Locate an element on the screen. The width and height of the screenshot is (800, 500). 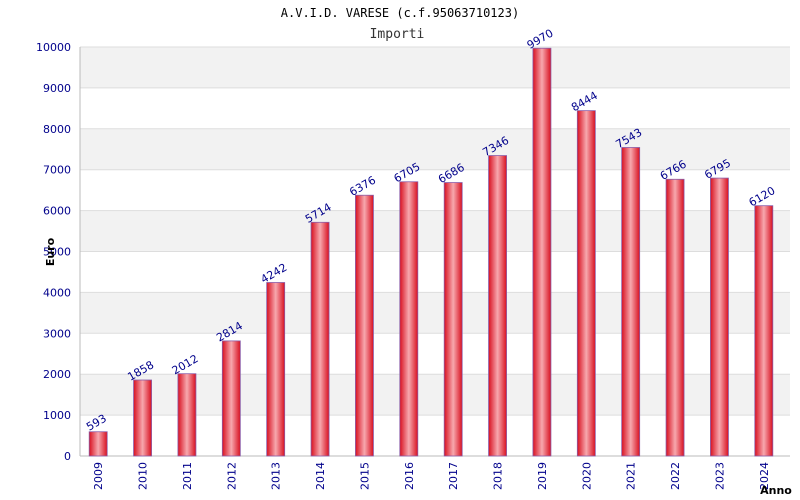
chart-title: A.V.I.D. VARESE (c.f.95063710123) is located at coordinates (400, 13).